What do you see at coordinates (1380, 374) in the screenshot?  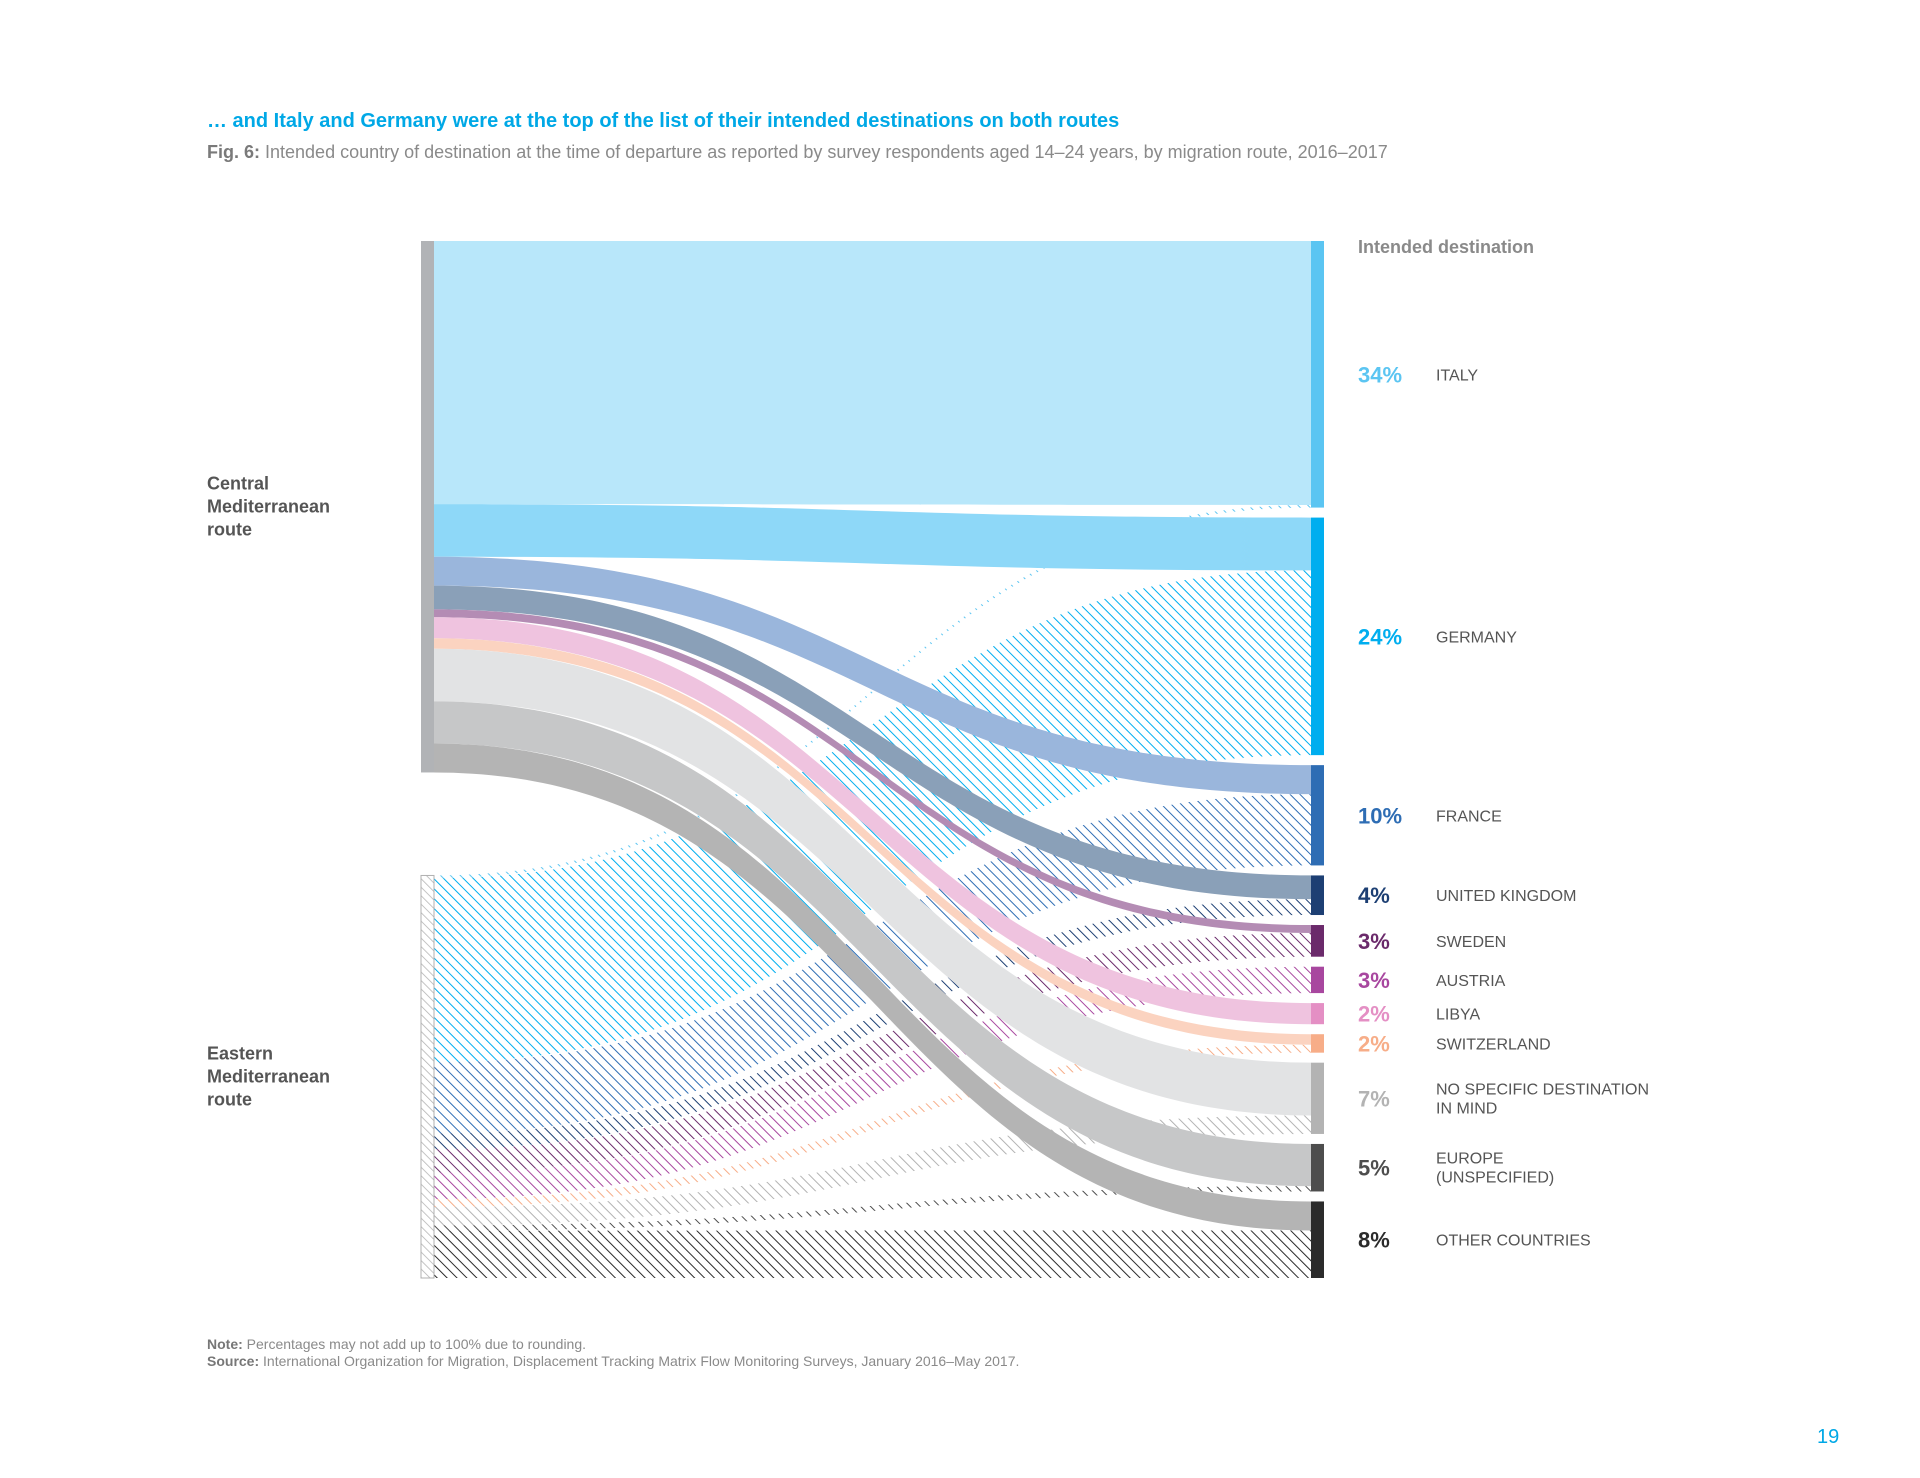 I see `dest-pct-italy: 34%` at bounding box center [1380, 374].